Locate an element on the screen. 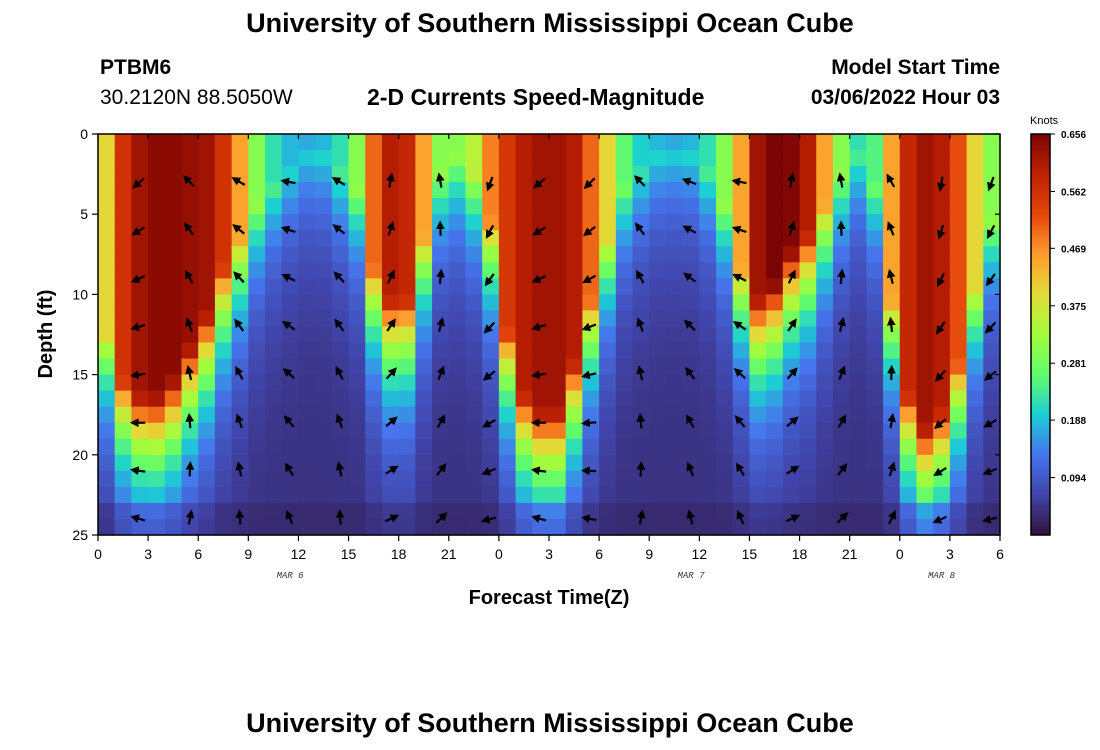 This screenshot has width=1100, height=750. colorbar-tick-label: 0.375 is located at coordinates (1073, 307).